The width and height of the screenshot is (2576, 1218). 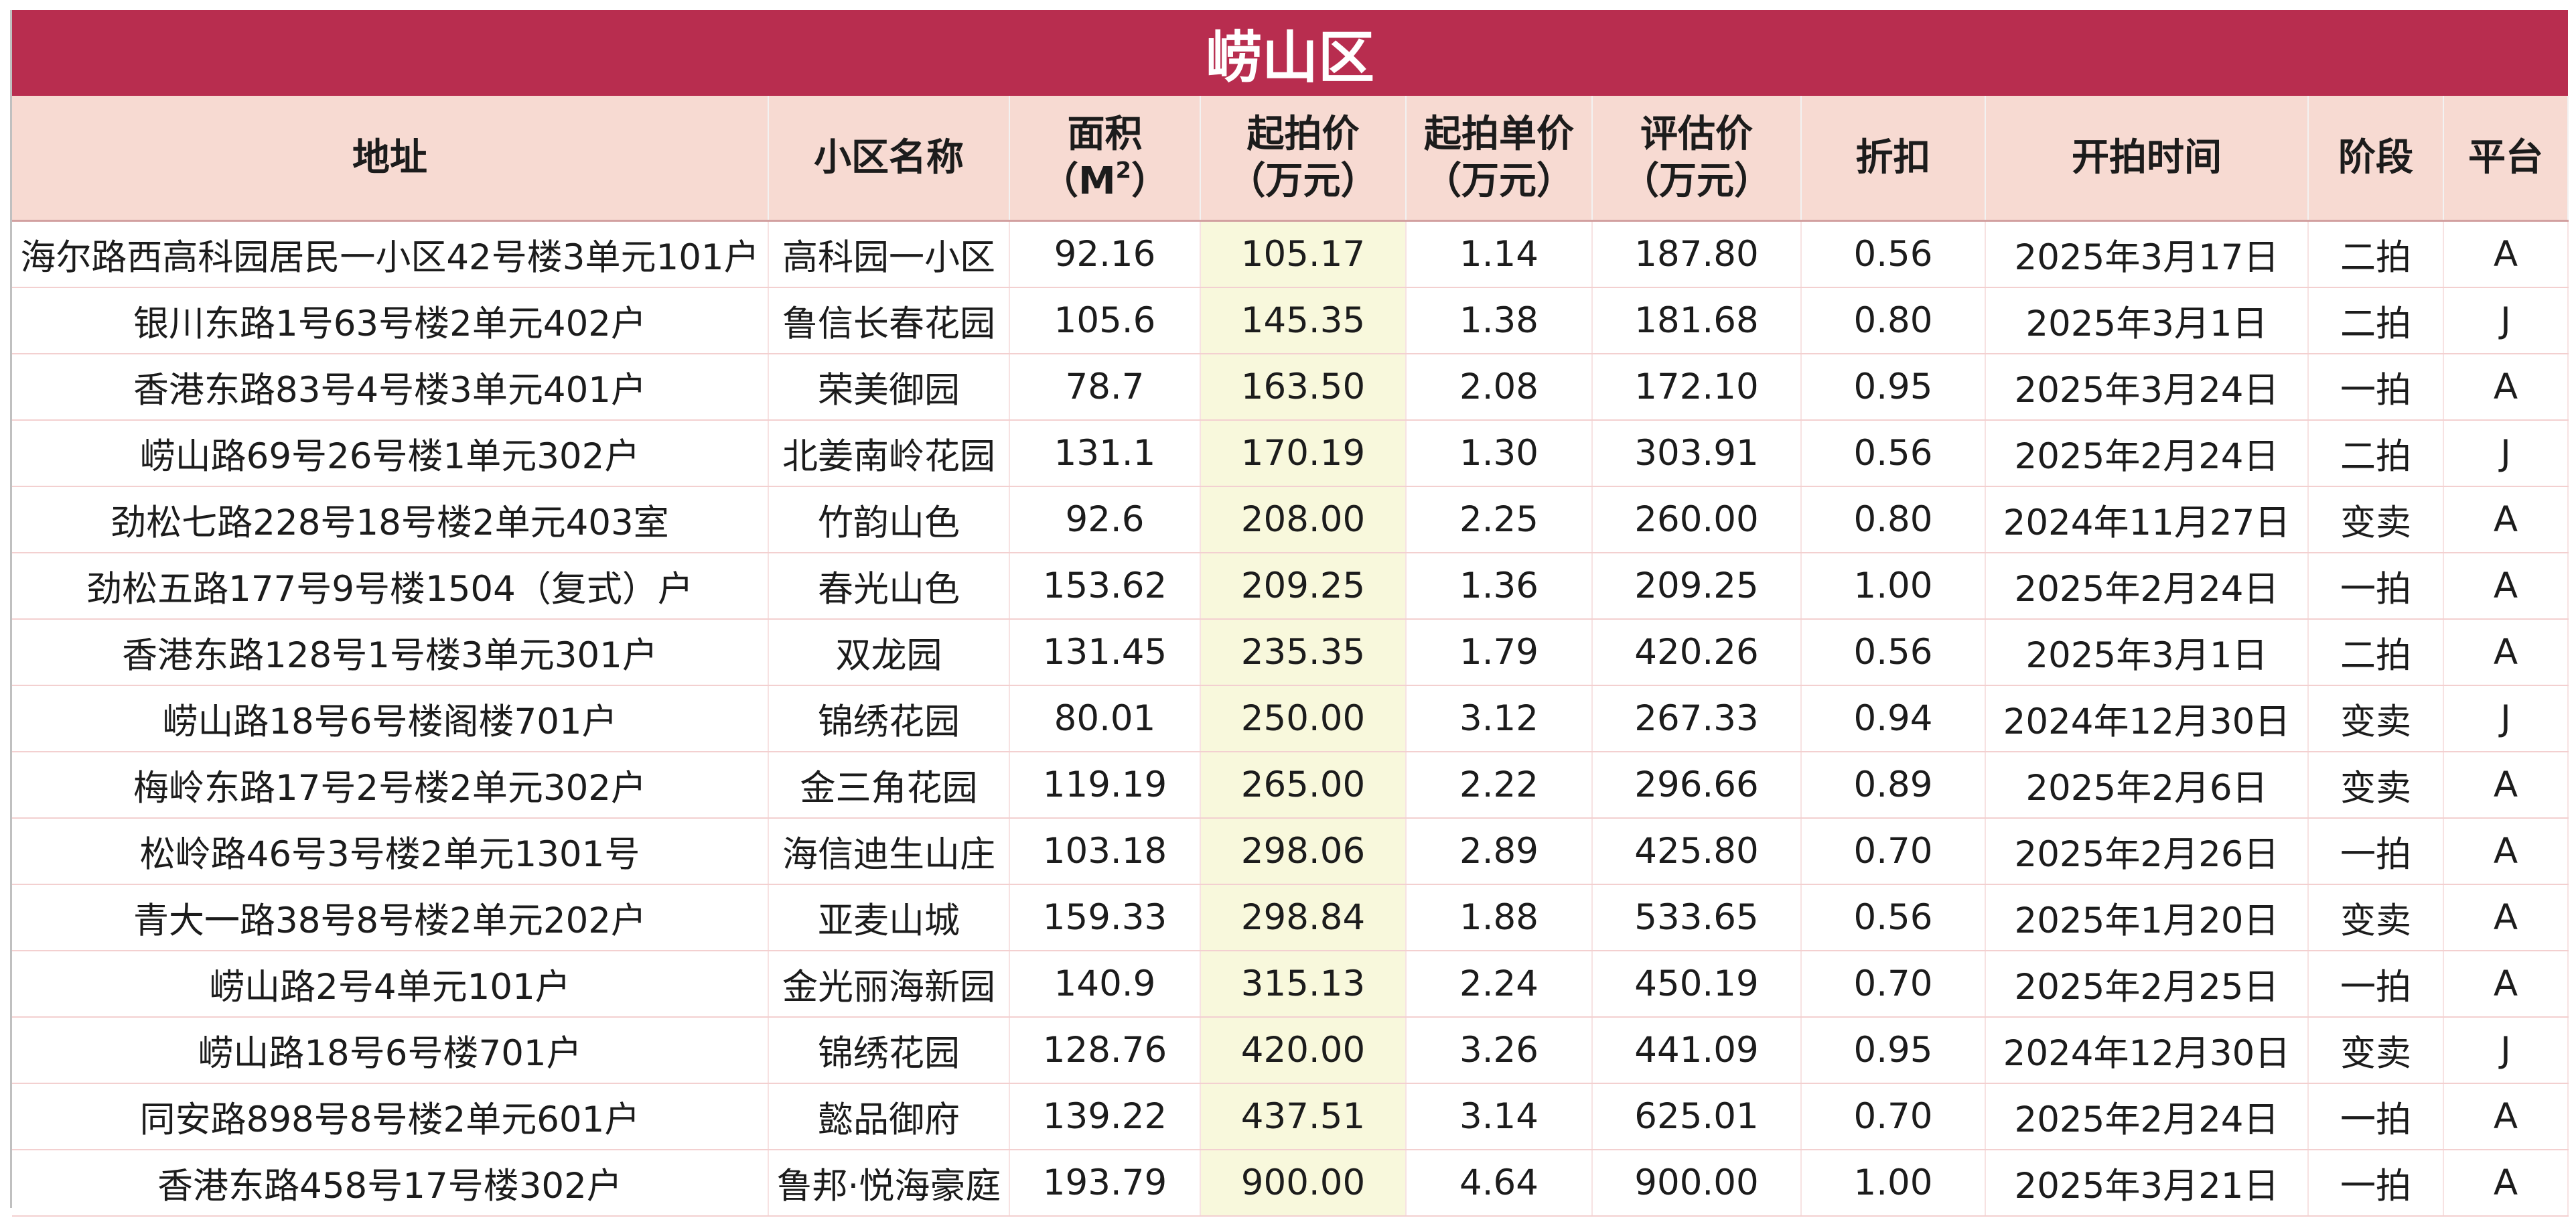 I want to click on header-platform: 平台, so click(x=2506, y=159).